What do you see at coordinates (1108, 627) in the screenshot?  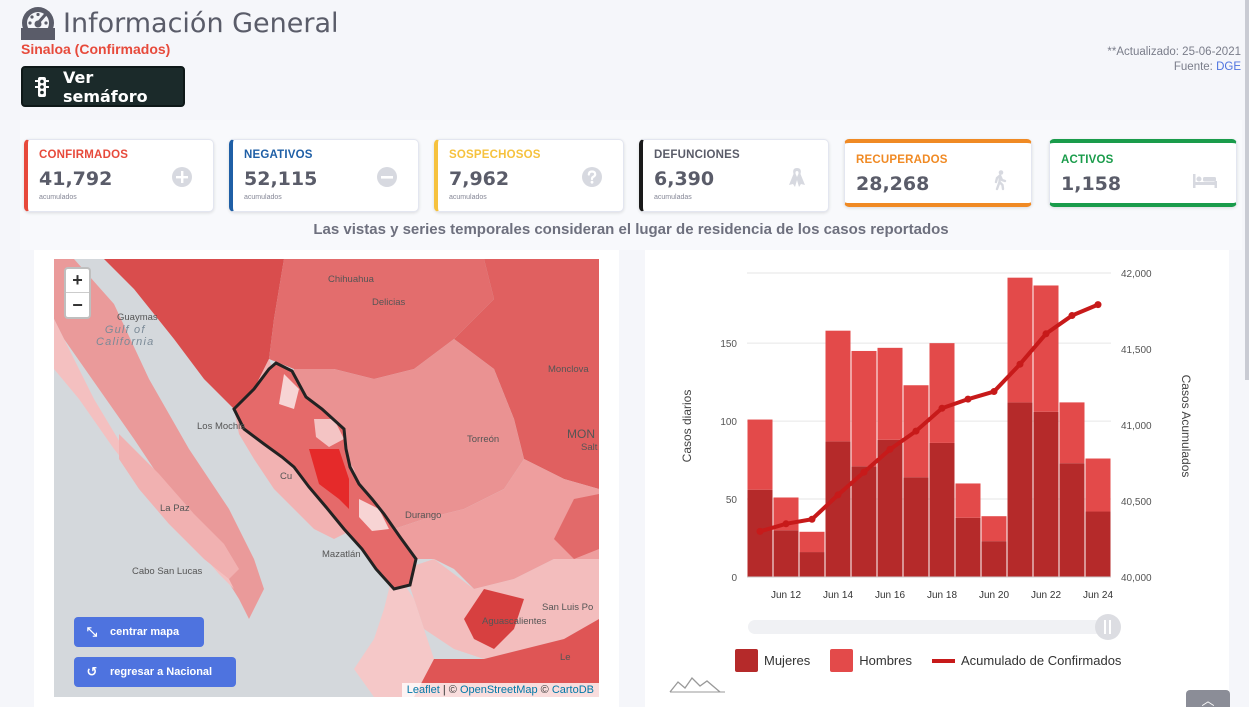 I see `range-navigator-handle` at bounding box center [1108, 627].